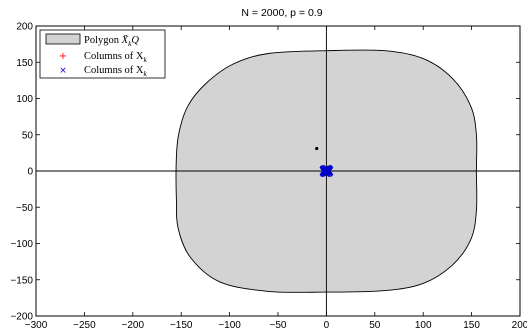 Image resolution: width=527 pixels, height=330 pixels. I want to click on legend-blue-label: Columns of Xk, so click(116, 71).